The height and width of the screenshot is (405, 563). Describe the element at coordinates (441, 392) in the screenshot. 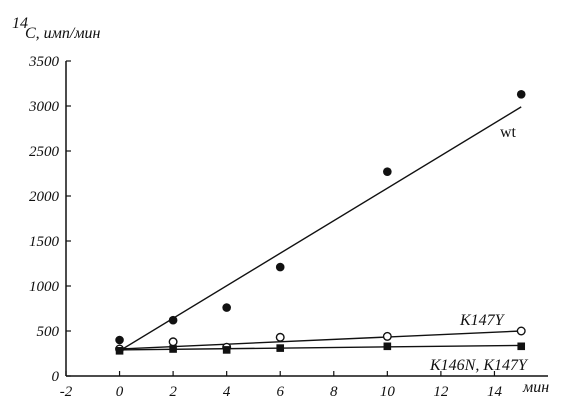

I see `x-tick-label: 12` at that location.